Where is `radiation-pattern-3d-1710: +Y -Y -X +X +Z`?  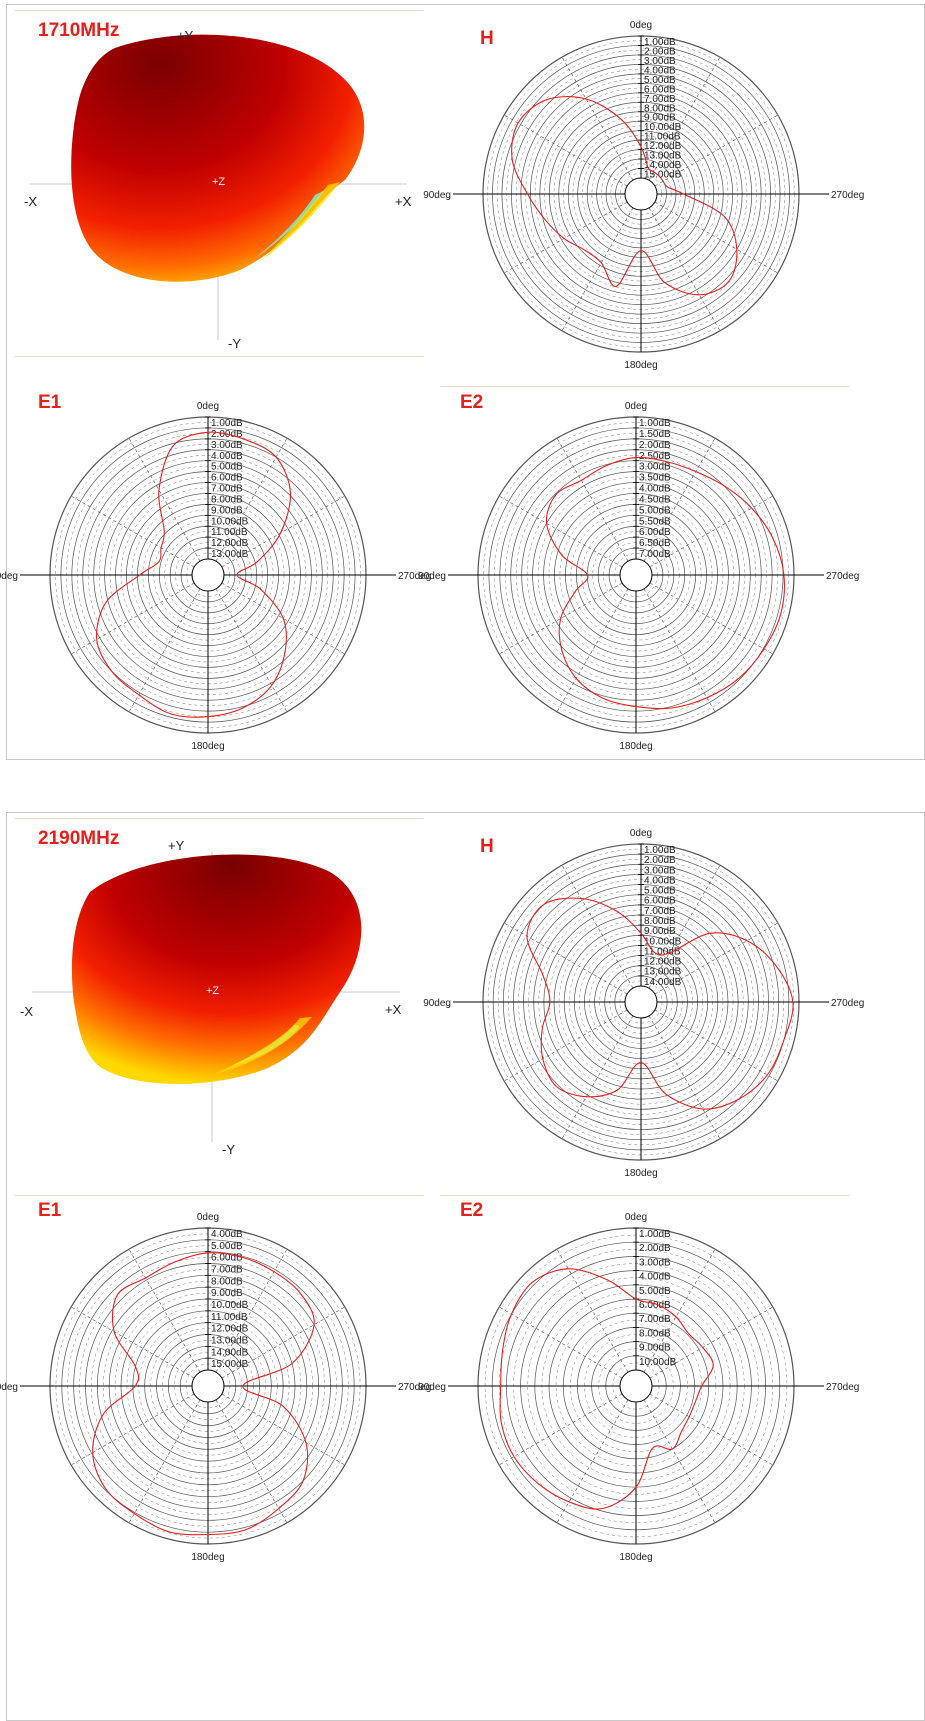
radiation-pattern-3d-1710: +Y -Y -X +X +Z is located at coordinates (218, 189).